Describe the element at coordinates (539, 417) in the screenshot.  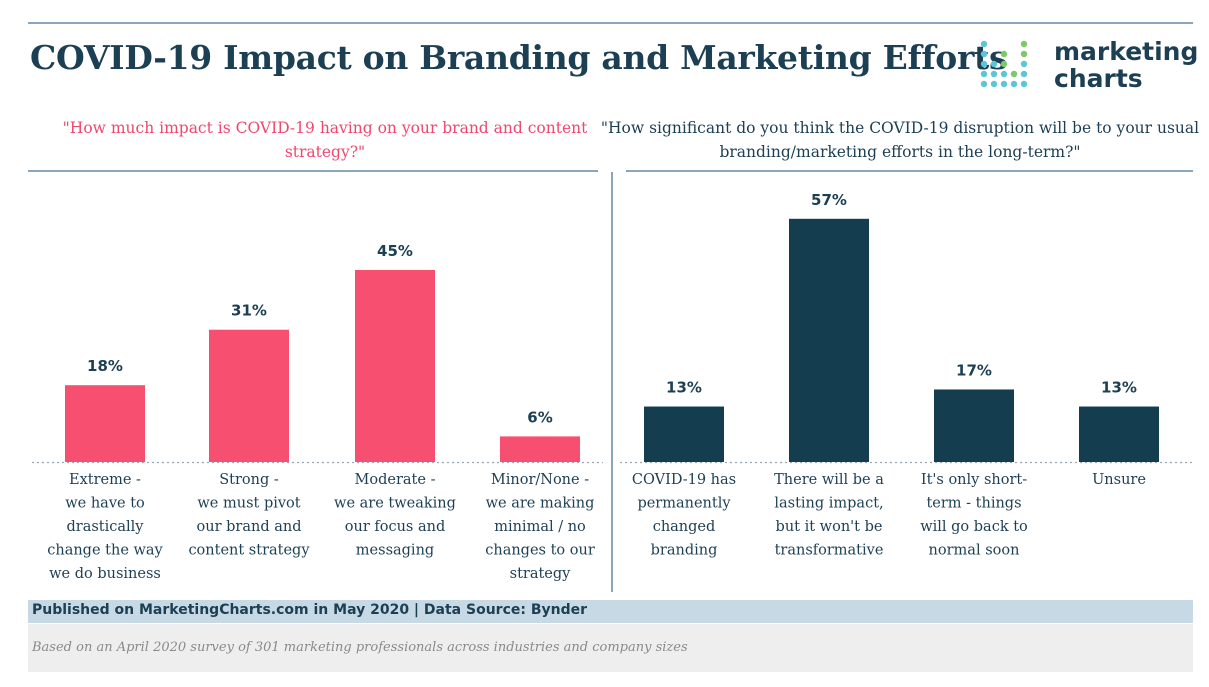
I see `left-value-label-3: 6%` at that location.